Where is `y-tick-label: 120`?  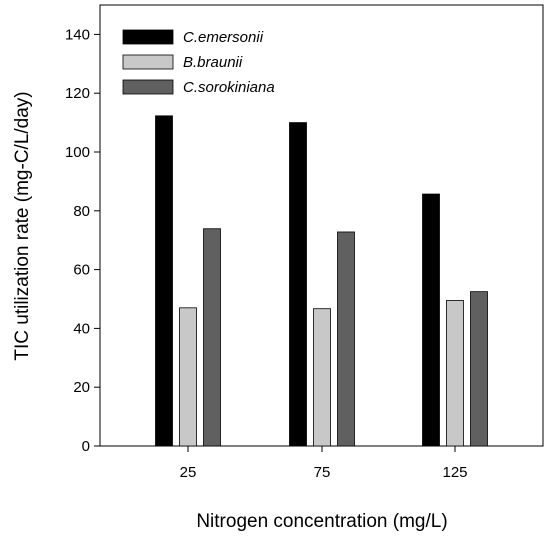 y-tick-label: 120 is located at coordinates (77, 93).